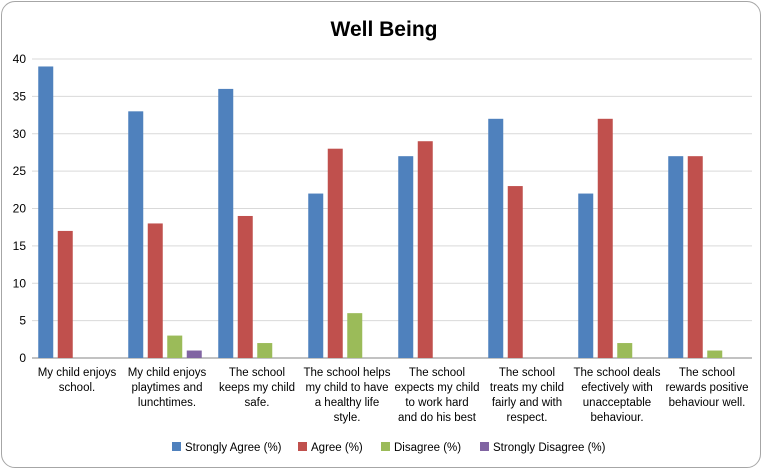 The width and height of the screenshot is (764, 471). What do you see at coordinates (20, 283) in the screenshot?
I see `y-tick-label: 10` at bounding box center [20, 283].